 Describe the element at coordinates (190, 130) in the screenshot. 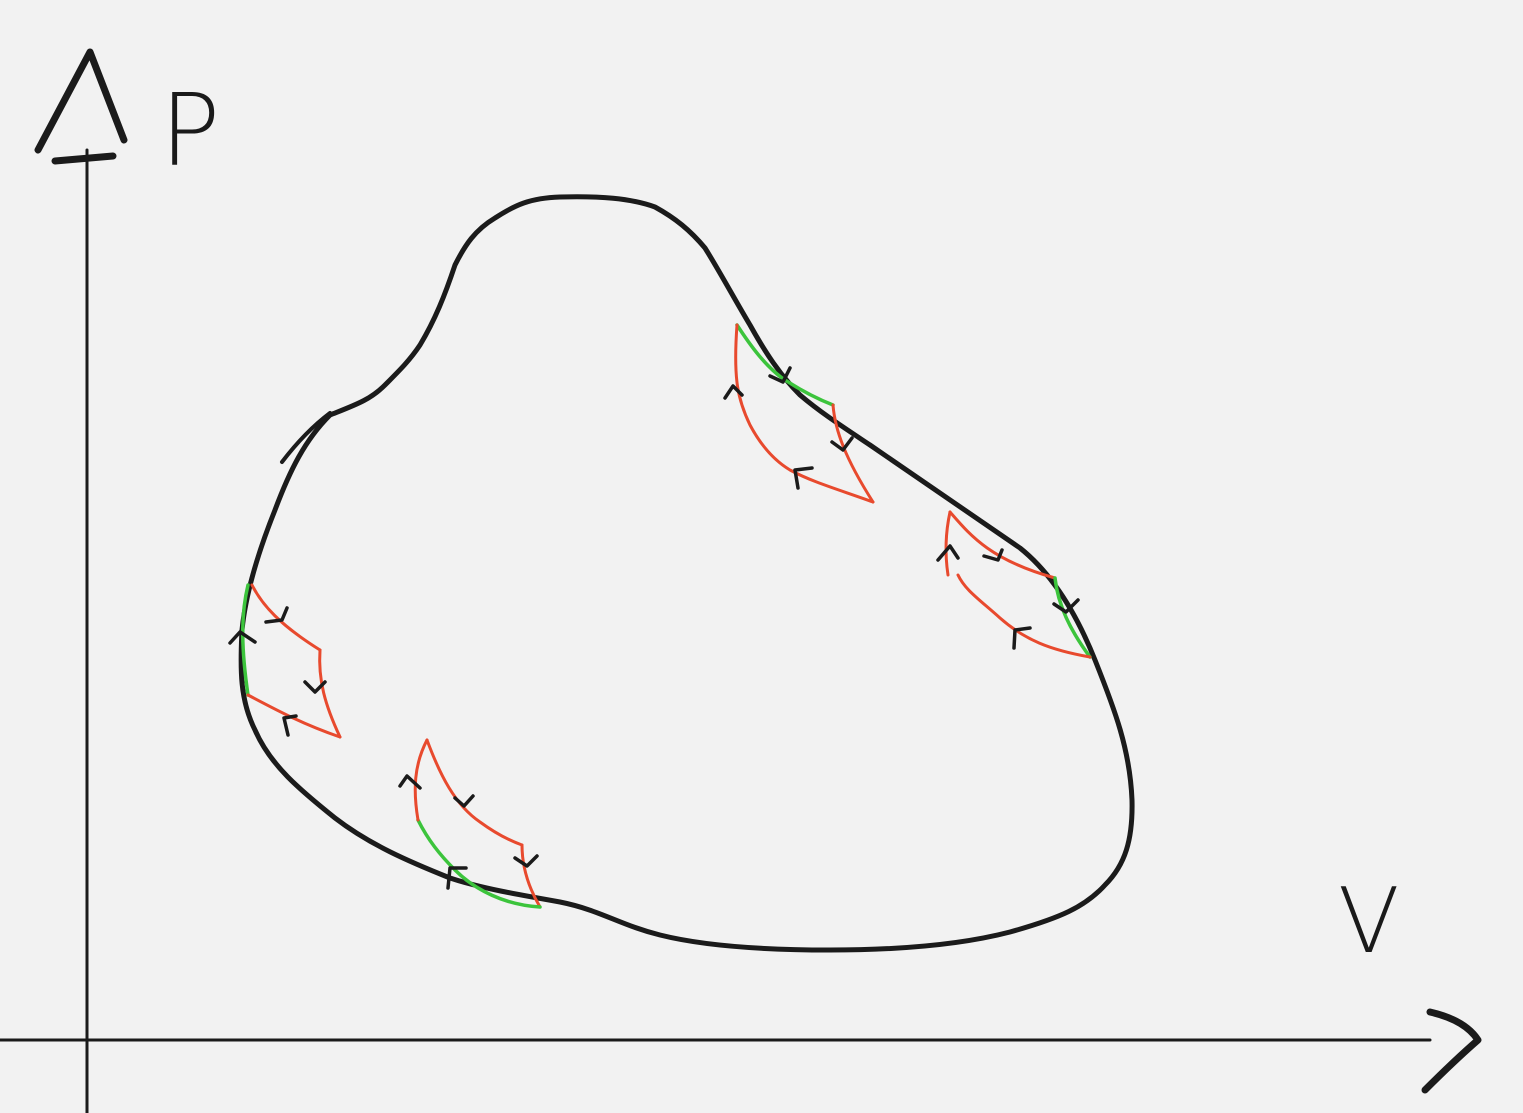

I see `p-label: P` at that location.